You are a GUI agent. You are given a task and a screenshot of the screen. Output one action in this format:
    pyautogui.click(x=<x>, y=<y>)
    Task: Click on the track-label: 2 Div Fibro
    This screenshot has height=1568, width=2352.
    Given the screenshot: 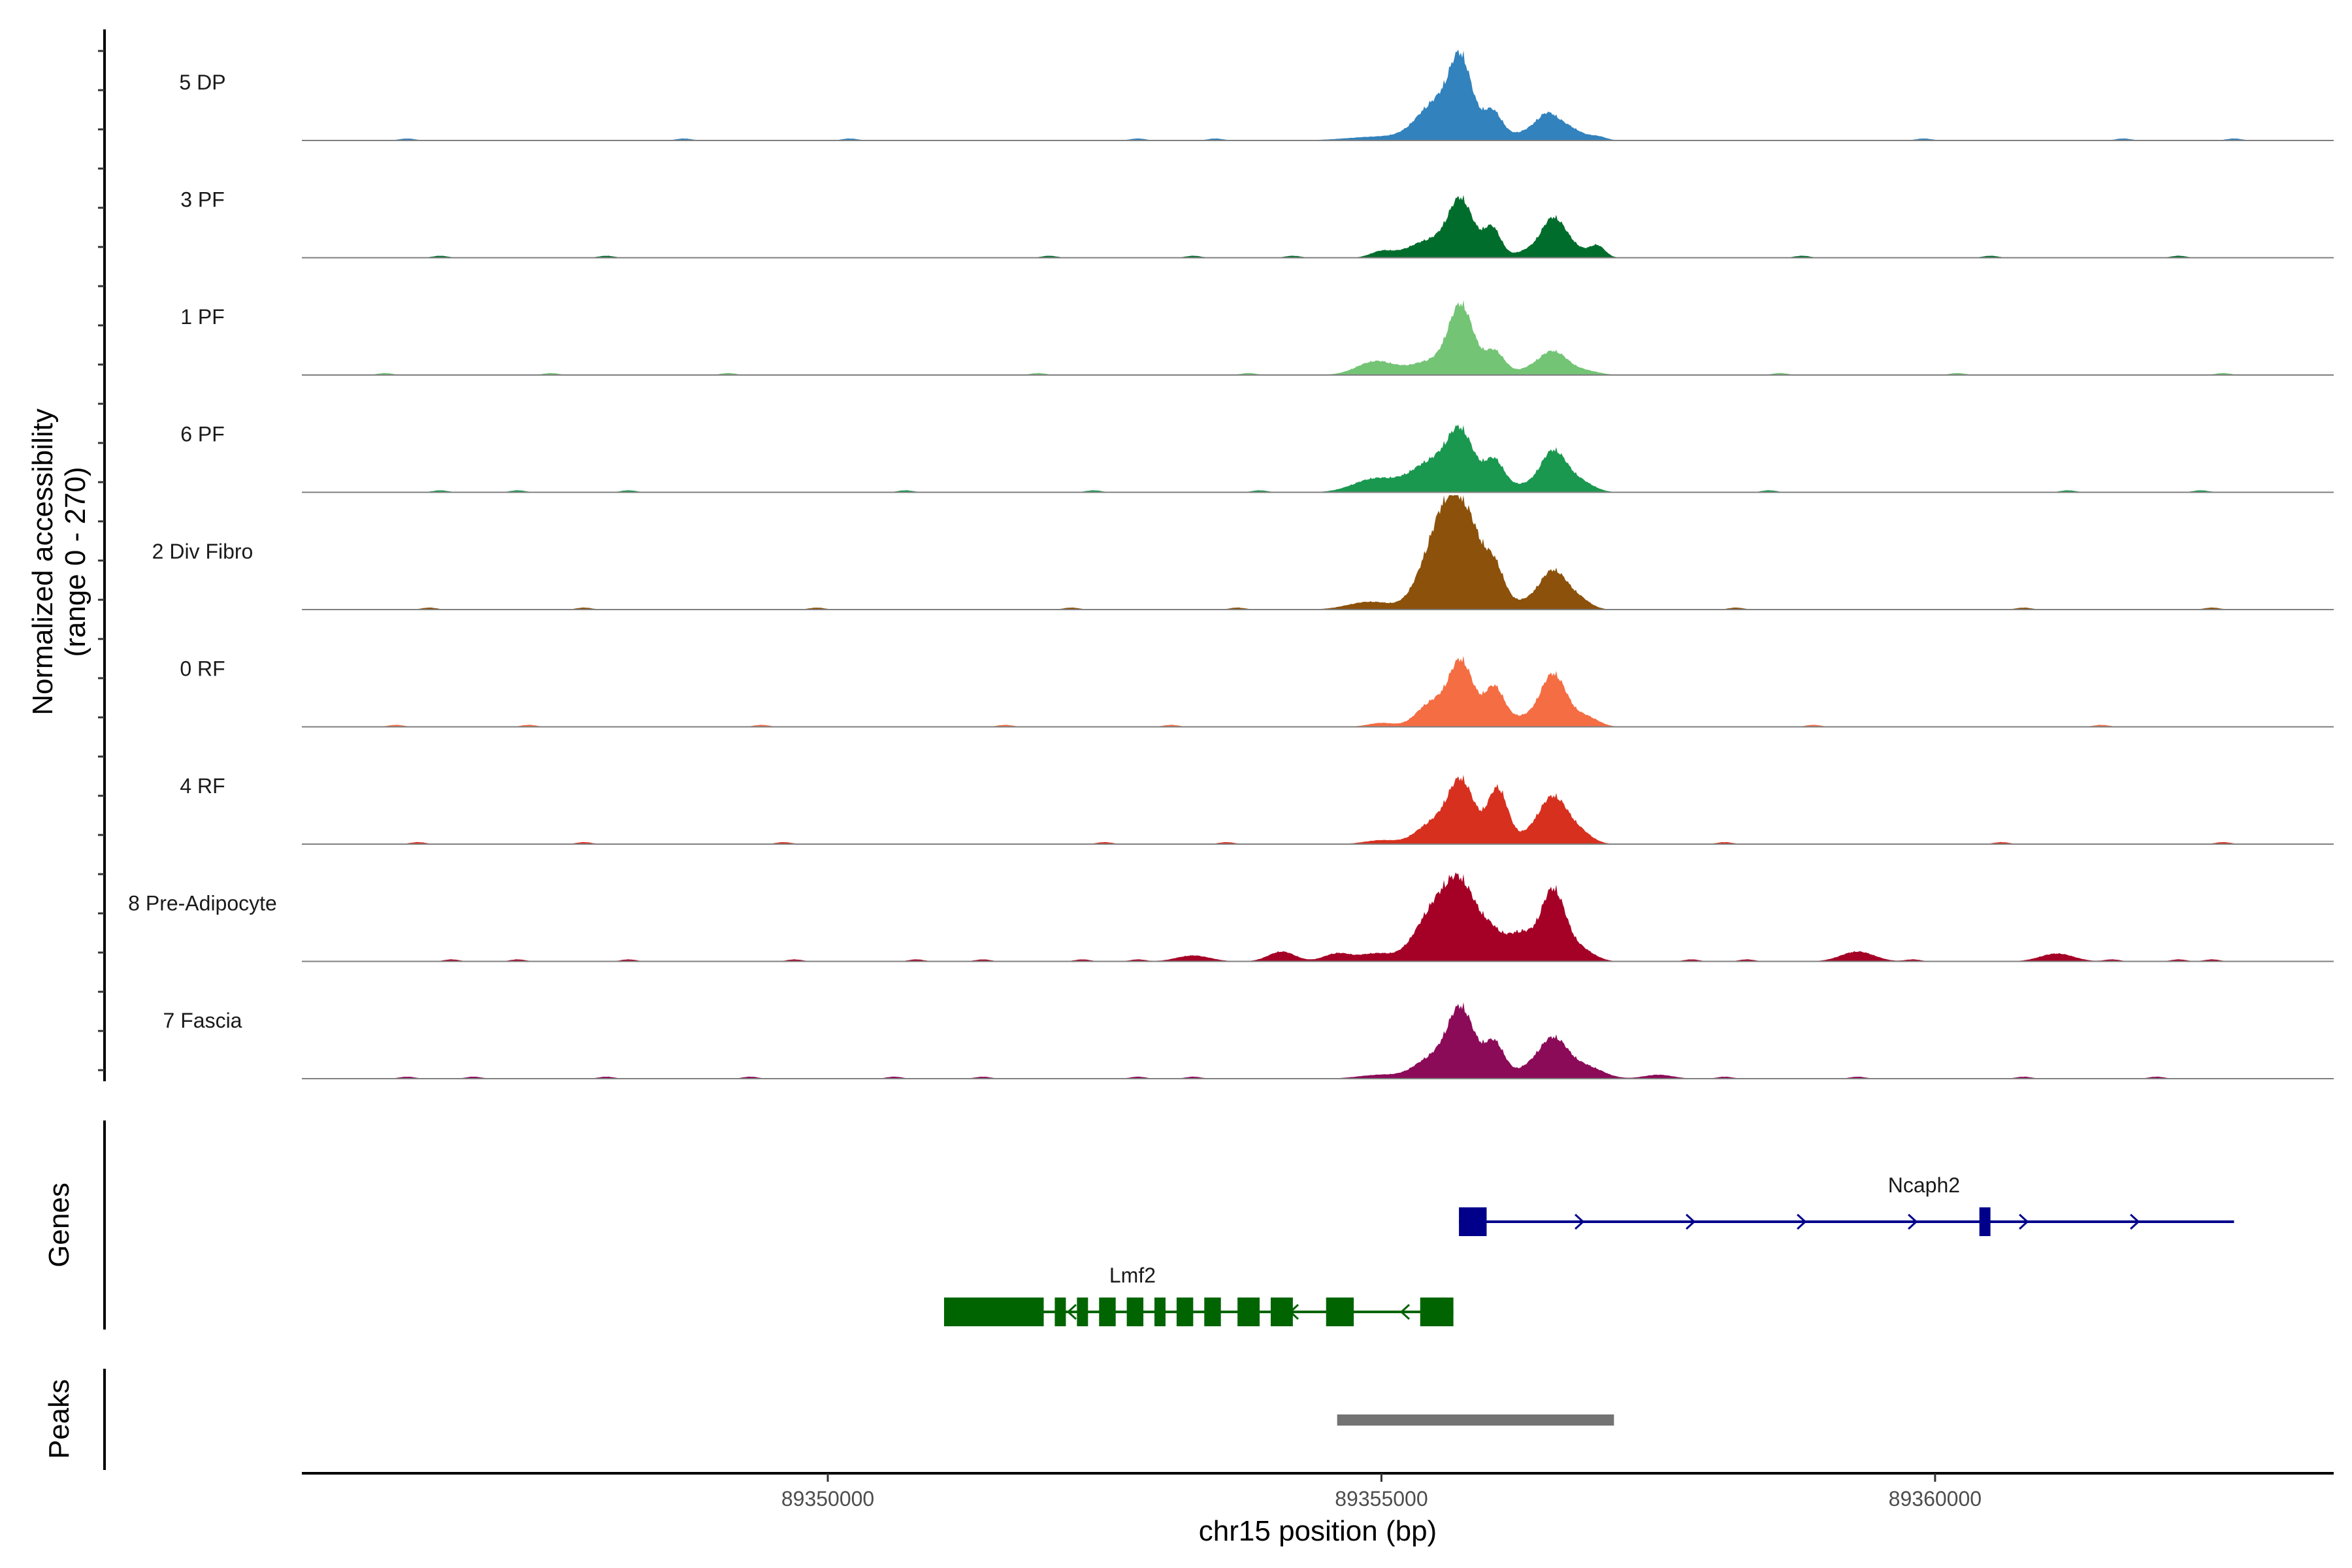 What is the action you would take?
    pyautogui.click(x=202, y=551)
    